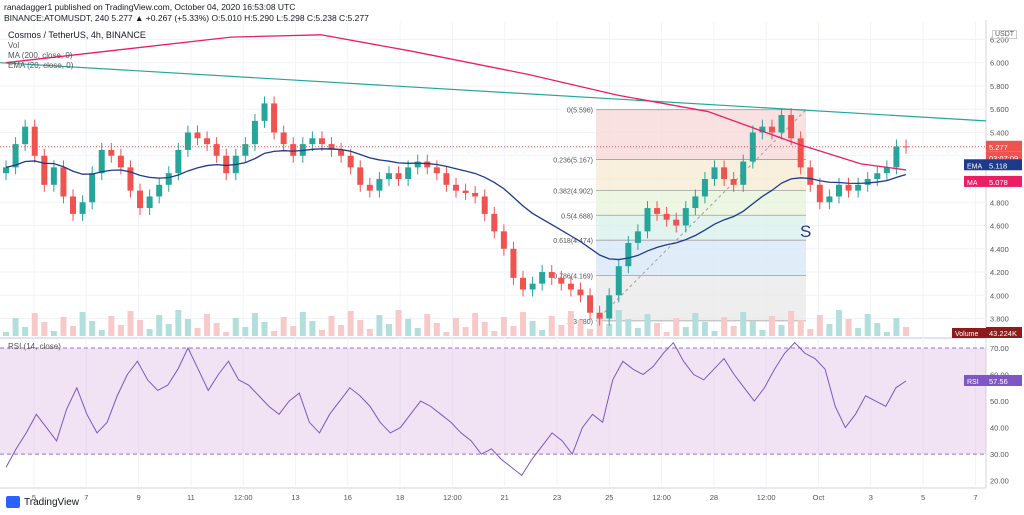  I want to click on time-tick-label: 7, so click(86, 497).